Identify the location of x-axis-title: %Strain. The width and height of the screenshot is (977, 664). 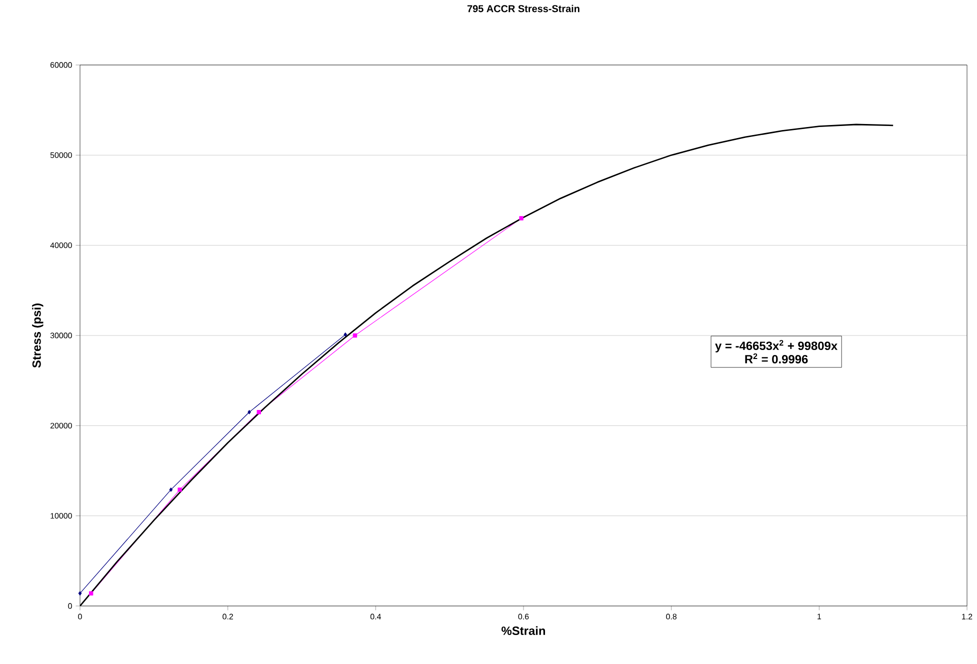
(524, 631).